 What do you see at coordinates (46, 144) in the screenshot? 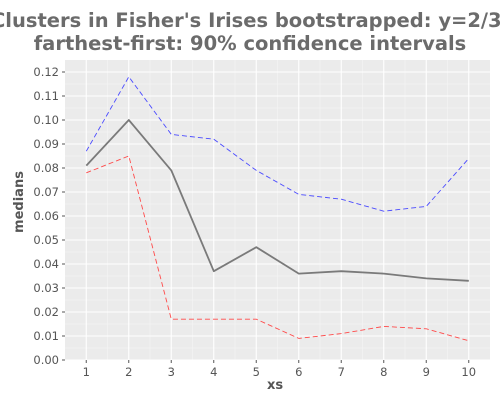
I see `y-tick-label: 0.09` at bounding box center [46, 144].